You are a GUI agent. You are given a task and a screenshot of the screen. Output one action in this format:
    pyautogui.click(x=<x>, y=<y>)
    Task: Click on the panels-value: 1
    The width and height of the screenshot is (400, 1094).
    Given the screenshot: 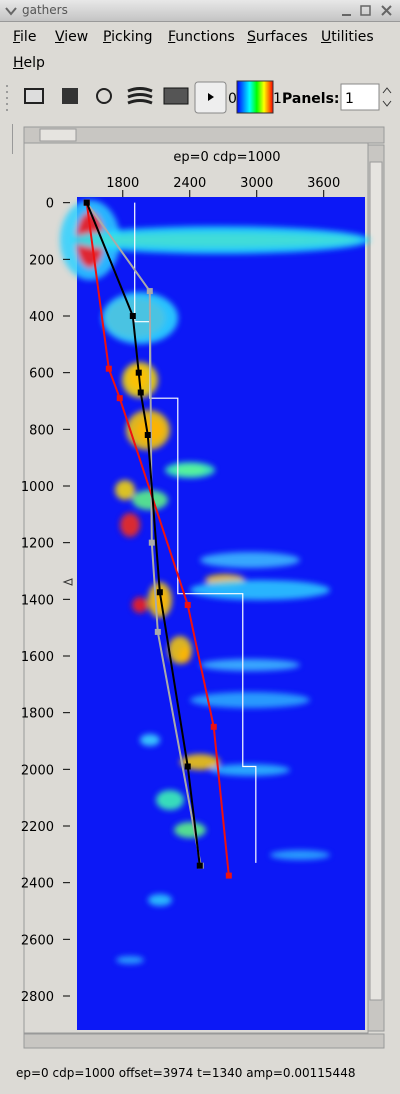 What is the action you would take?
    pyautogui.click(x=349, y=99)
    